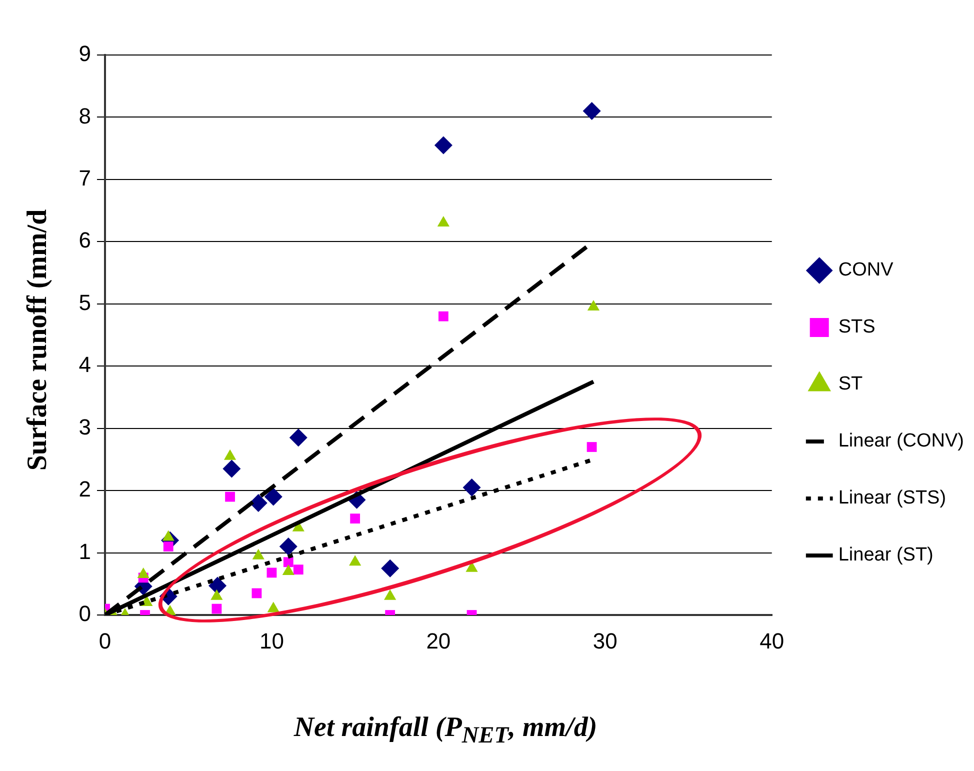 This screenshot has height=771, width=974. Describe the element at coordinates (605, 641) in the screenshot. I see `x-tick-label: 30` at that location.